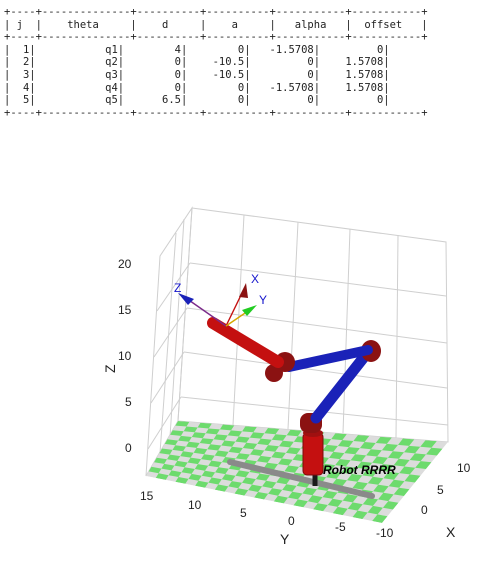 The image size is (491, 564). Describe the element at coordinates (243, 513) in the screenshot. I see `y-tick: 5` at that location.